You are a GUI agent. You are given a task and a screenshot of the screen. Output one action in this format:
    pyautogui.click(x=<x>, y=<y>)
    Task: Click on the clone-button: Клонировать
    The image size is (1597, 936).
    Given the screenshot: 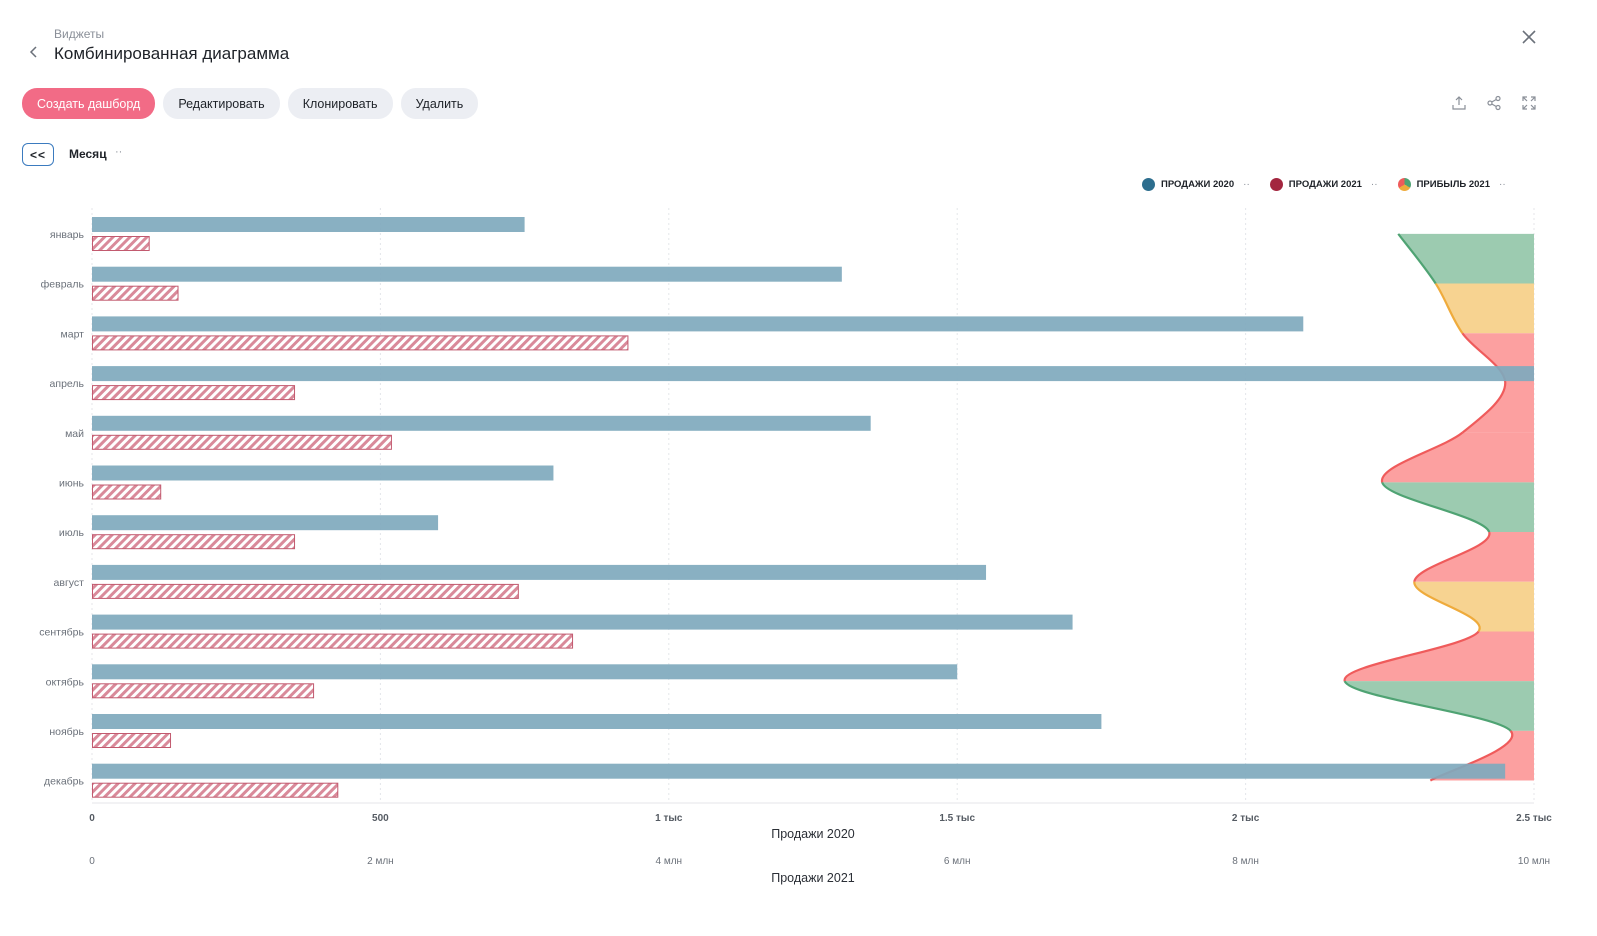 What is the action you would take?
    pyautogui.click(x=340, y=103)
    